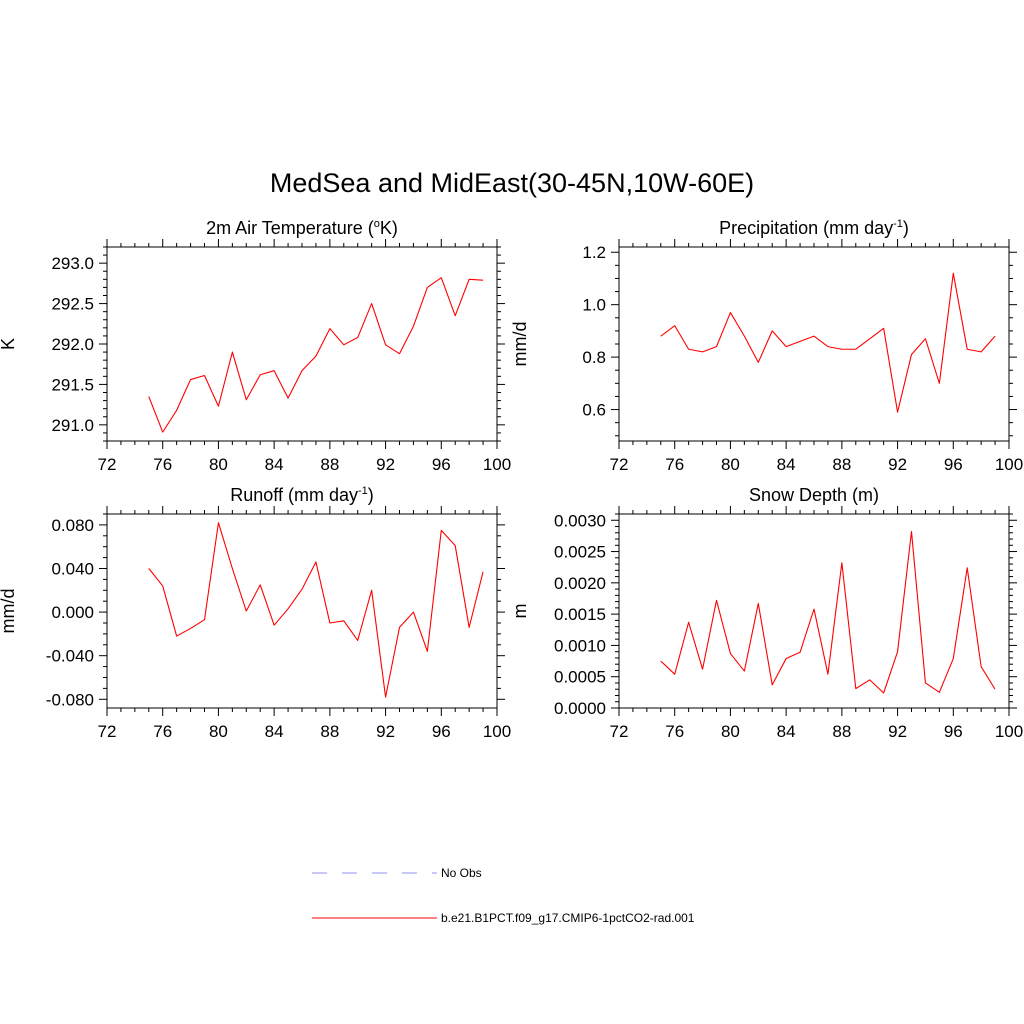  What do you see at coordinates (72, 304) in the screenshot?
I see `y-tick-label-air-temp-3: 292.5` at bounding box center [72, 304].